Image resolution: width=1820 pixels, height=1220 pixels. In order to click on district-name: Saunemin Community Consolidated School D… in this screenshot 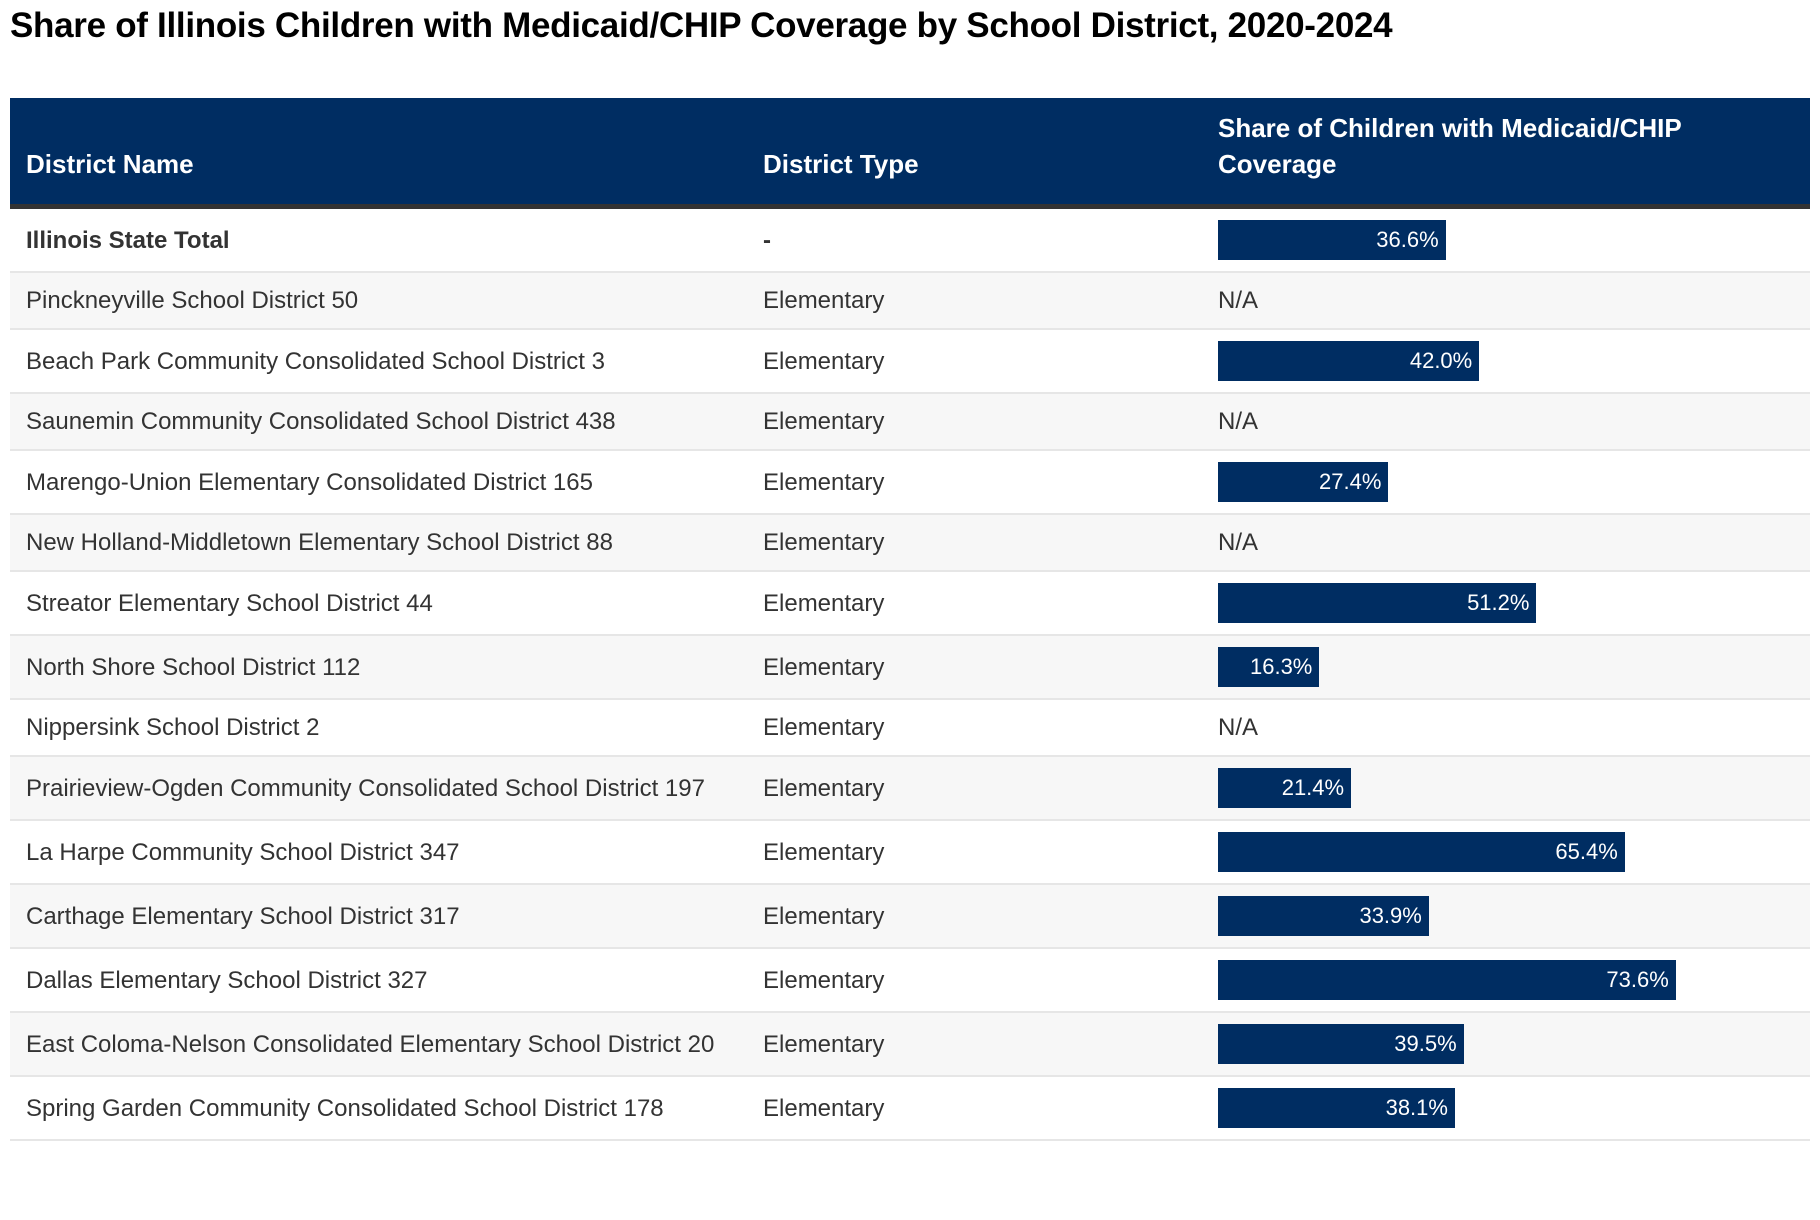, I will do `click(378, 422)`.